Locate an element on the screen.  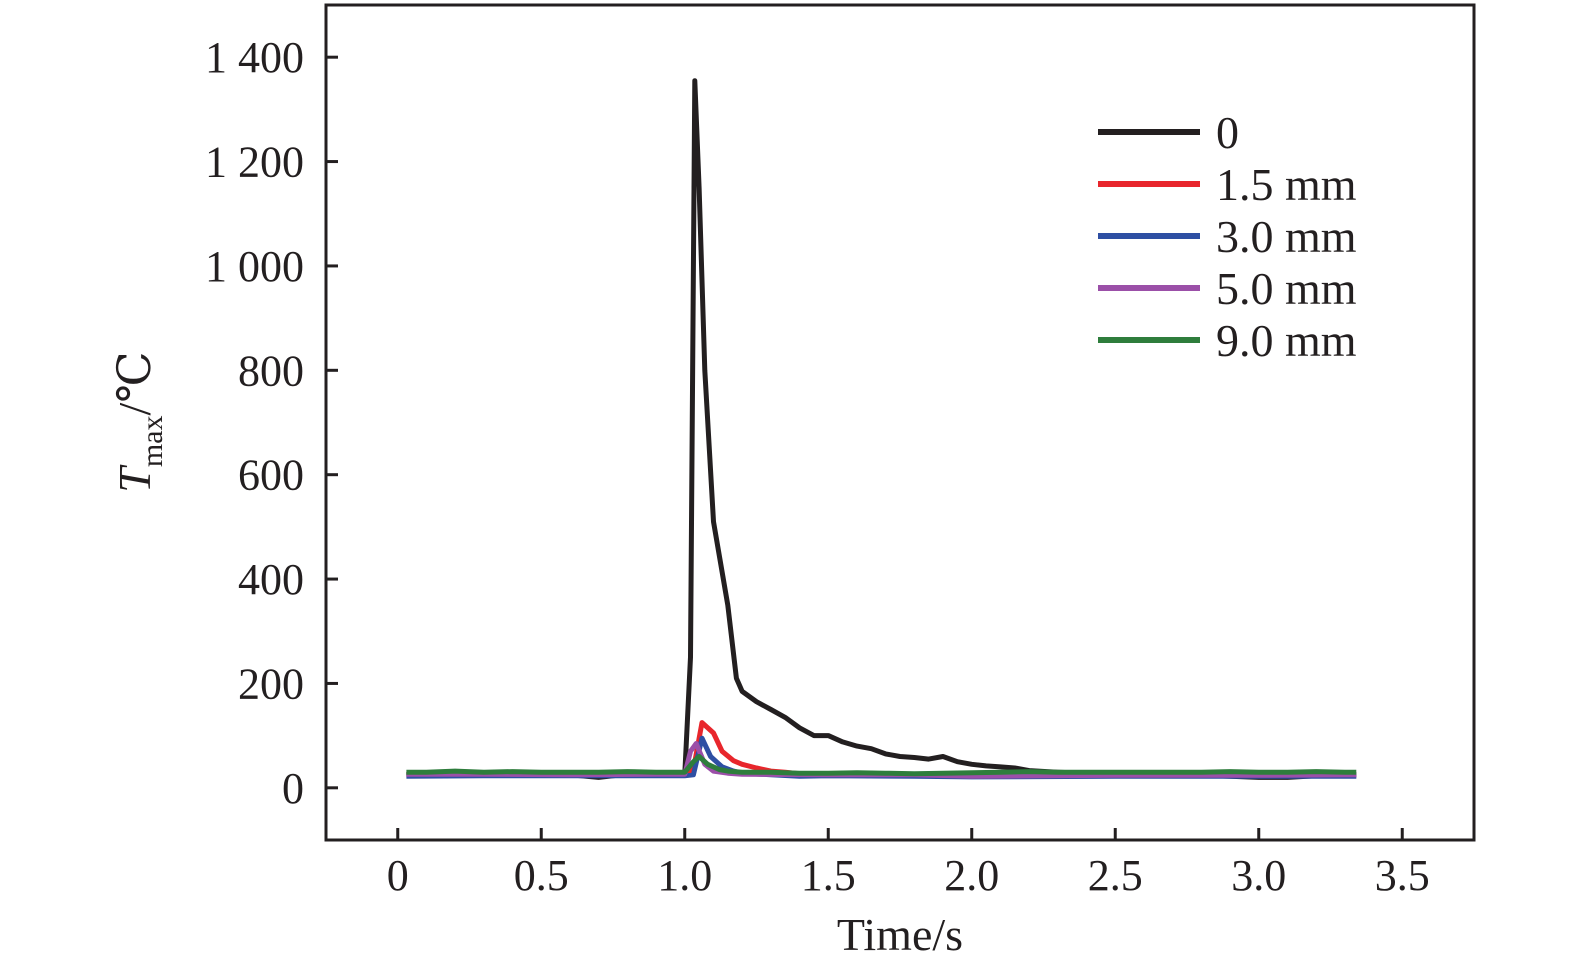
x-tick-label: 0 is located at coordinates (398, 875).